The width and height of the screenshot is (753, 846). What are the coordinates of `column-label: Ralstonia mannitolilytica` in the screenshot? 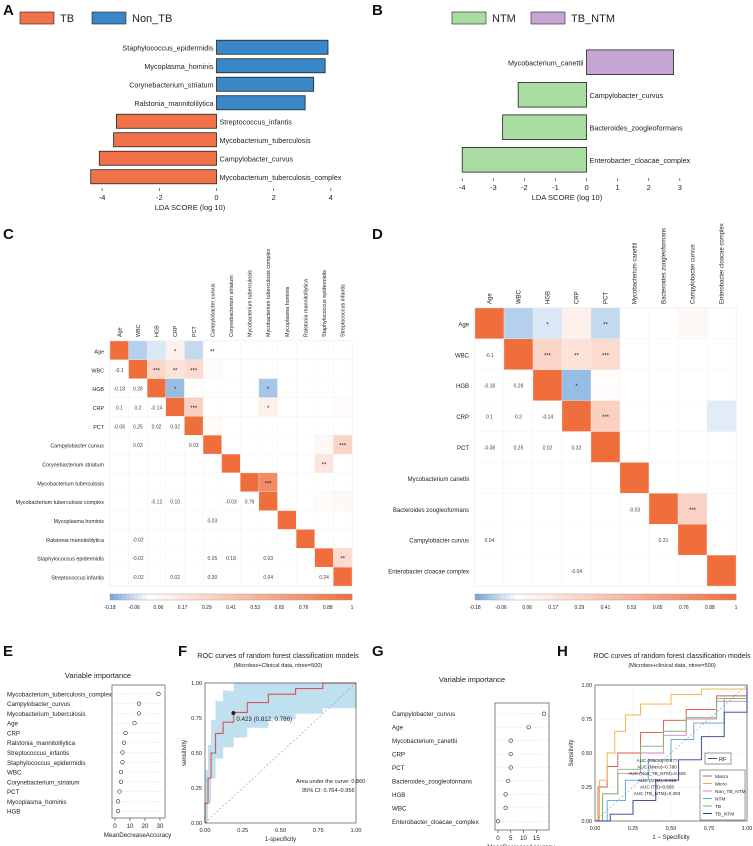 It's located at (306, 308).